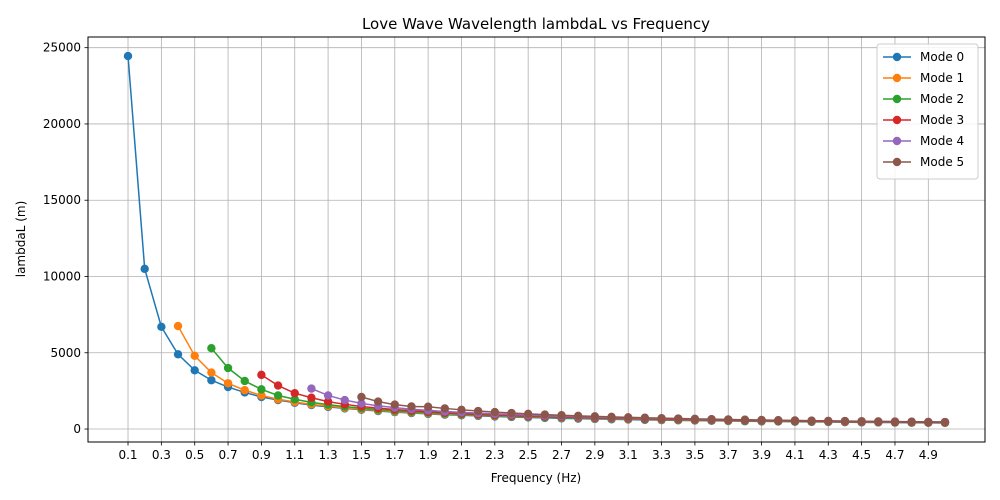 This screenshot has width=1000, height=500. Describe the element at coordinates (561, 455) in the screenshot. I see `x-tick-label: 2.7` at that location.